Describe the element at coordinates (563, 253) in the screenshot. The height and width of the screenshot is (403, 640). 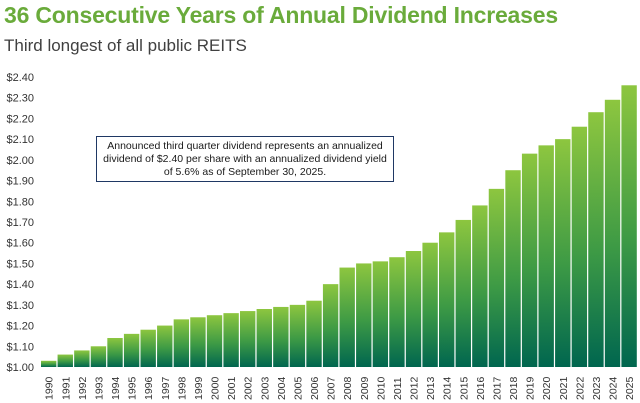
I see `bar-2021` at that location.